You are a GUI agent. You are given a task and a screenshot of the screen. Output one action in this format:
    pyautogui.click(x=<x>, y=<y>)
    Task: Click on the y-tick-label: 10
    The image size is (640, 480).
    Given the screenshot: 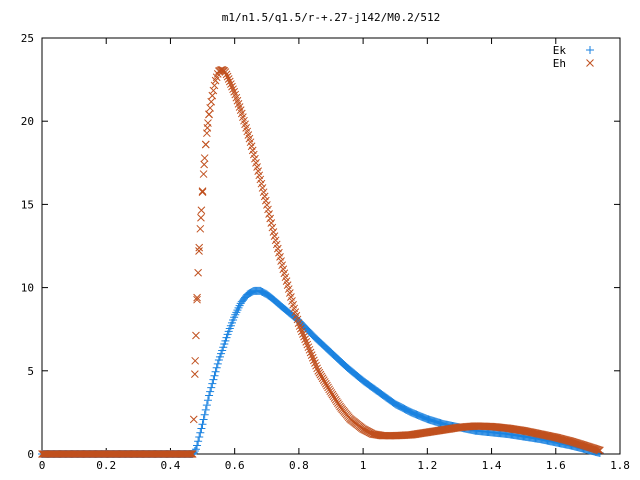 What is the action you would take?
    pyautogui.click(x=27, y=288)
    